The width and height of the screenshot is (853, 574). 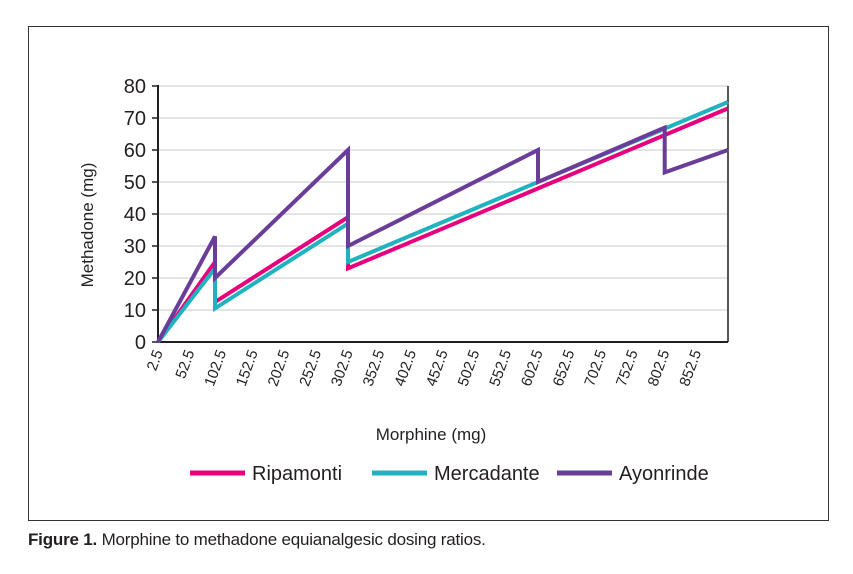 What do you see at coordinates (63, 539) in the screenshot?
I see `caption-label: Figure 1.` at bounding box center [63, 539].